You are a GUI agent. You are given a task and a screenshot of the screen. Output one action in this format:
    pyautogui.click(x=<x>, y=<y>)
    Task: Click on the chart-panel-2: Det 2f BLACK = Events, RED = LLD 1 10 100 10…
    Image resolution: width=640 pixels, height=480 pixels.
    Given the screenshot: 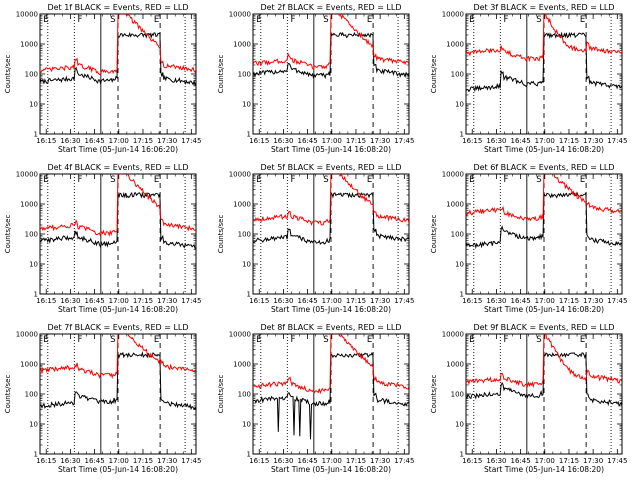 What is the action you would take?
    pyautogui.click(x=315, y=78)
    